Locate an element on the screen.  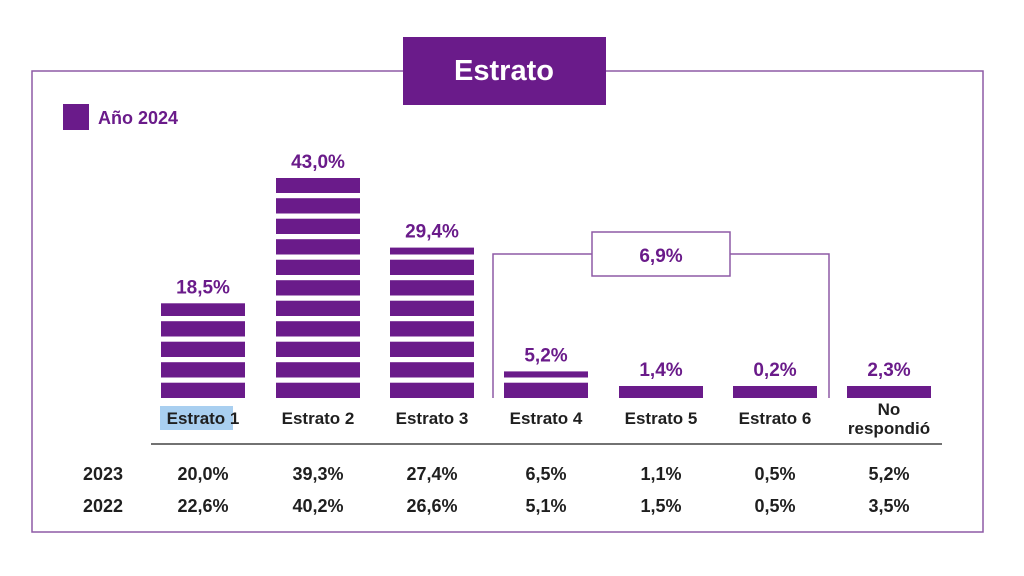
legend-swatch is located at coordinates (76, 117).